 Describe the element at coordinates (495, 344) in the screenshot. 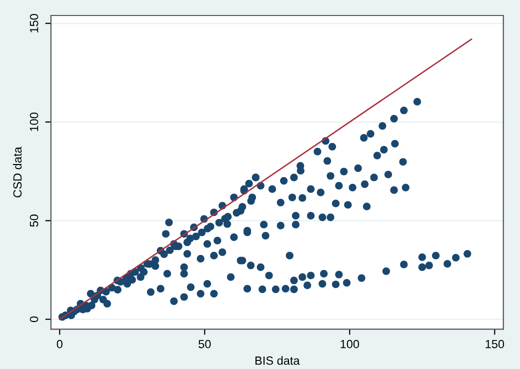

I see `x-tick-label: 150` at that location.